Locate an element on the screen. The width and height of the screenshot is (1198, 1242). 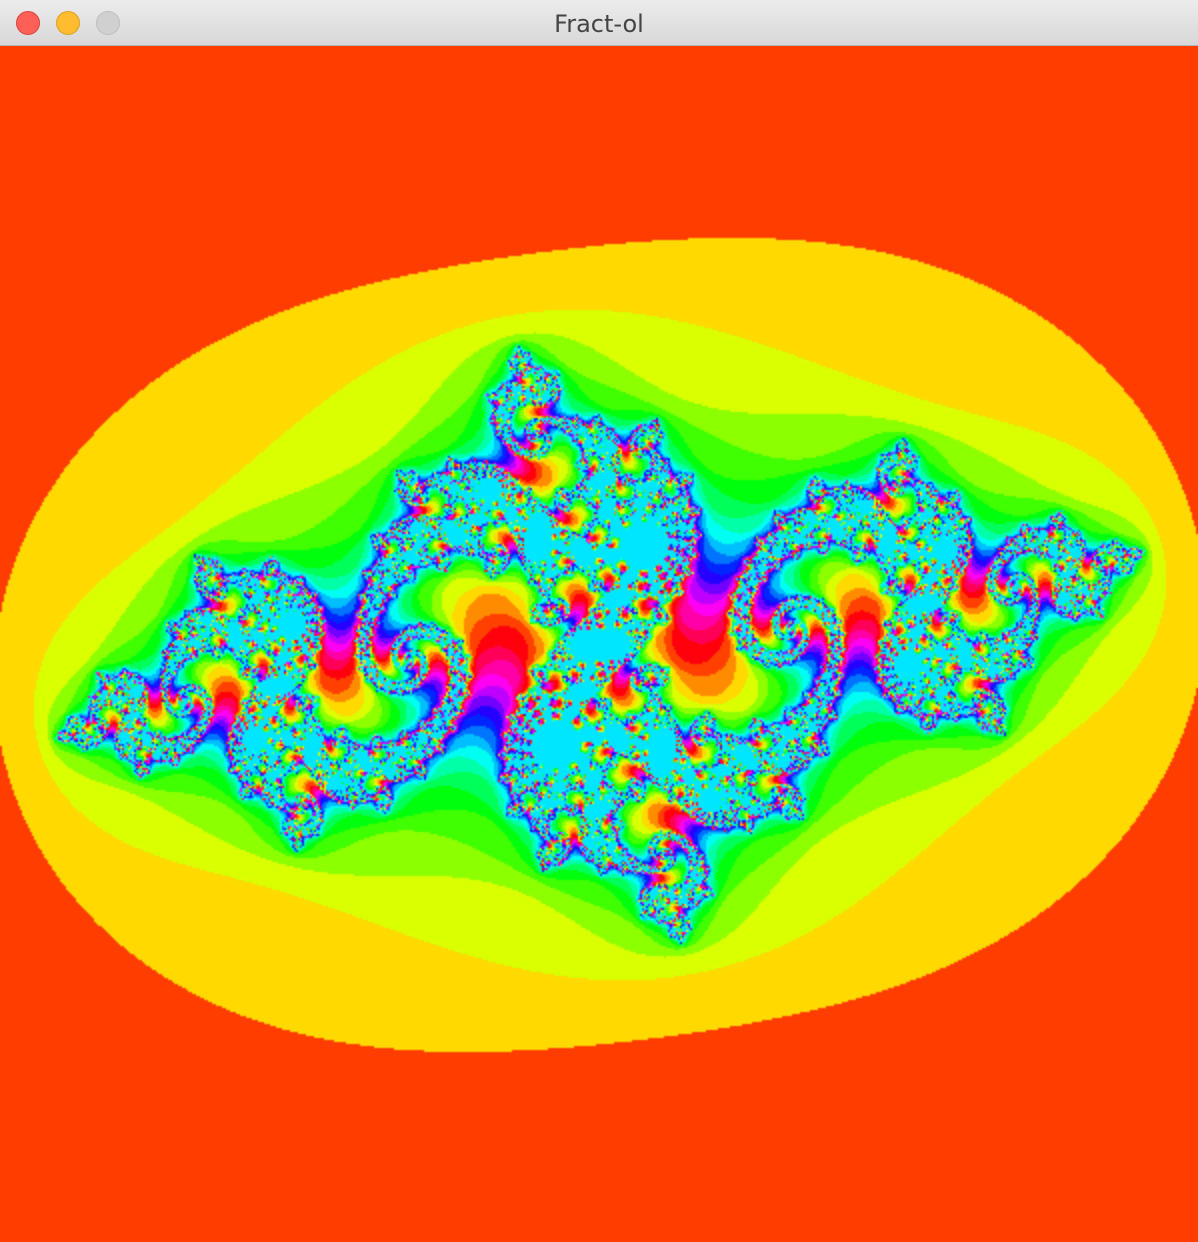
close-button is located at coordinates (28, 23).